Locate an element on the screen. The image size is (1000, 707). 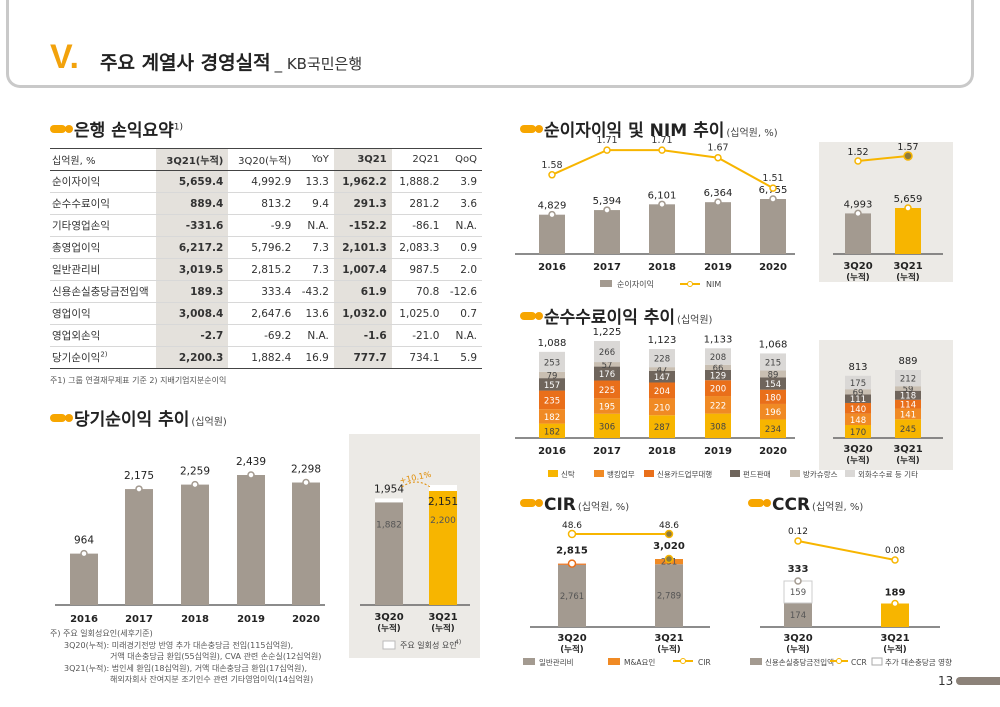
table-cell: 70.8 is located at coordinates (418, 291).